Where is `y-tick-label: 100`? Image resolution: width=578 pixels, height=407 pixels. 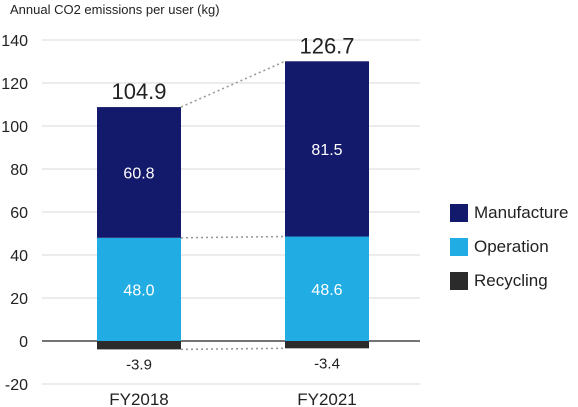 y-tick-label: 100 is located at coordinates (14, 127).